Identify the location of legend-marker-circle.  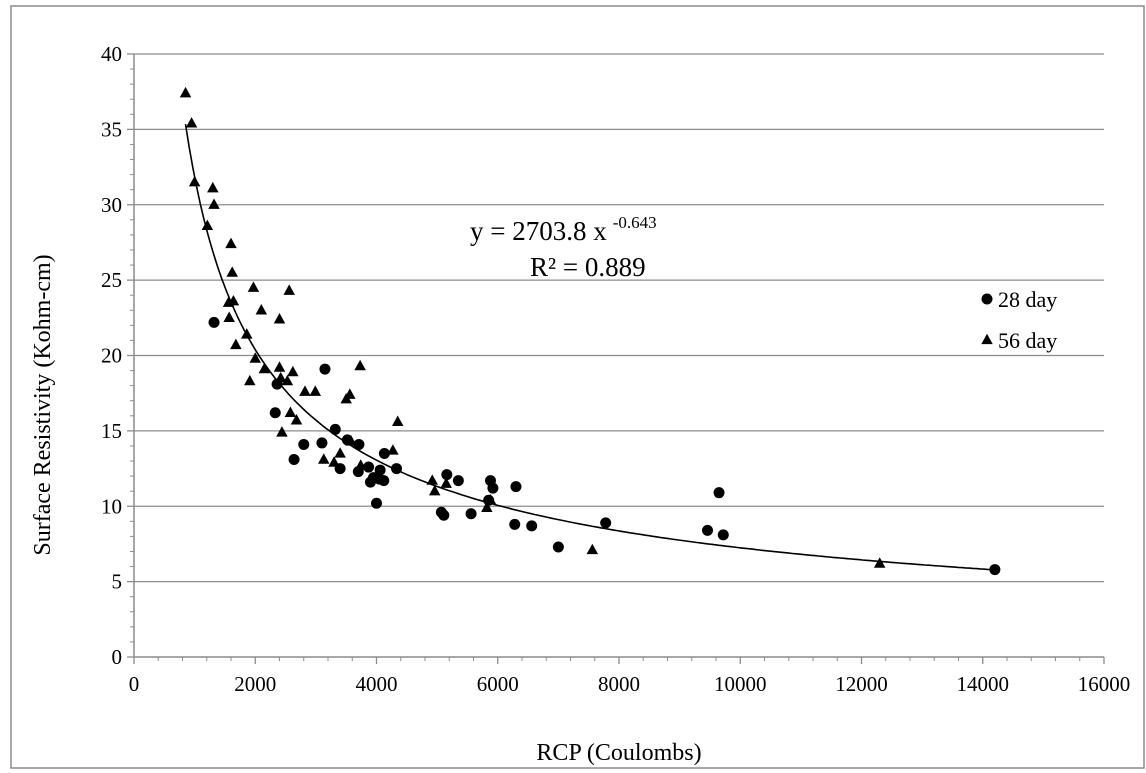
(987, 299).